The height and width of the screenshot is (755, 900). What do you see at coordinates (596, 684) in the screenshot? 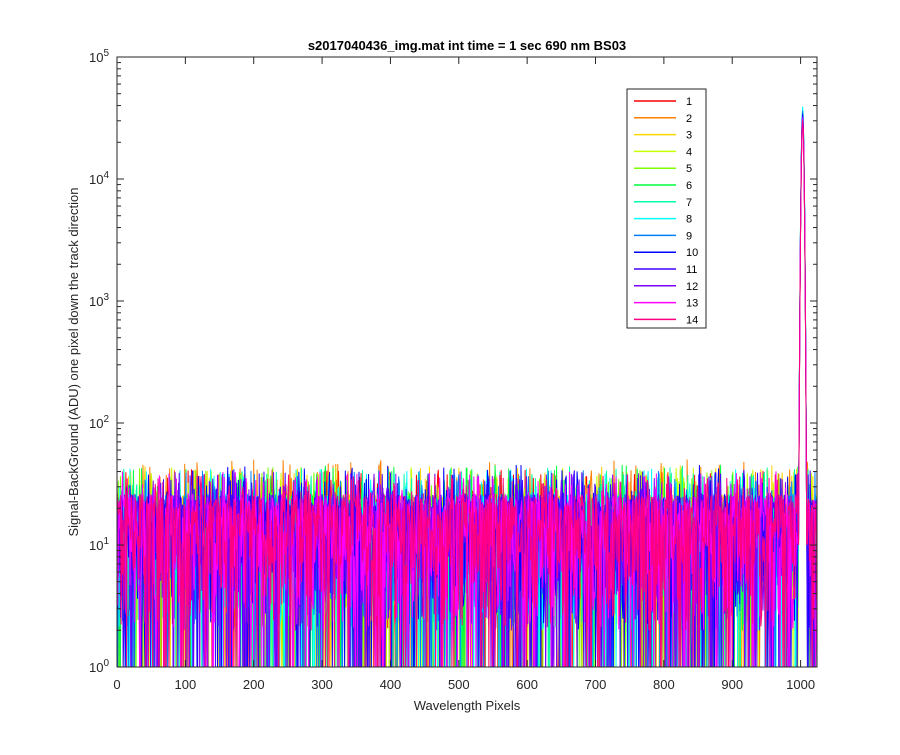
I see `x-tick-label: 700` at bounding box center [596, 684].